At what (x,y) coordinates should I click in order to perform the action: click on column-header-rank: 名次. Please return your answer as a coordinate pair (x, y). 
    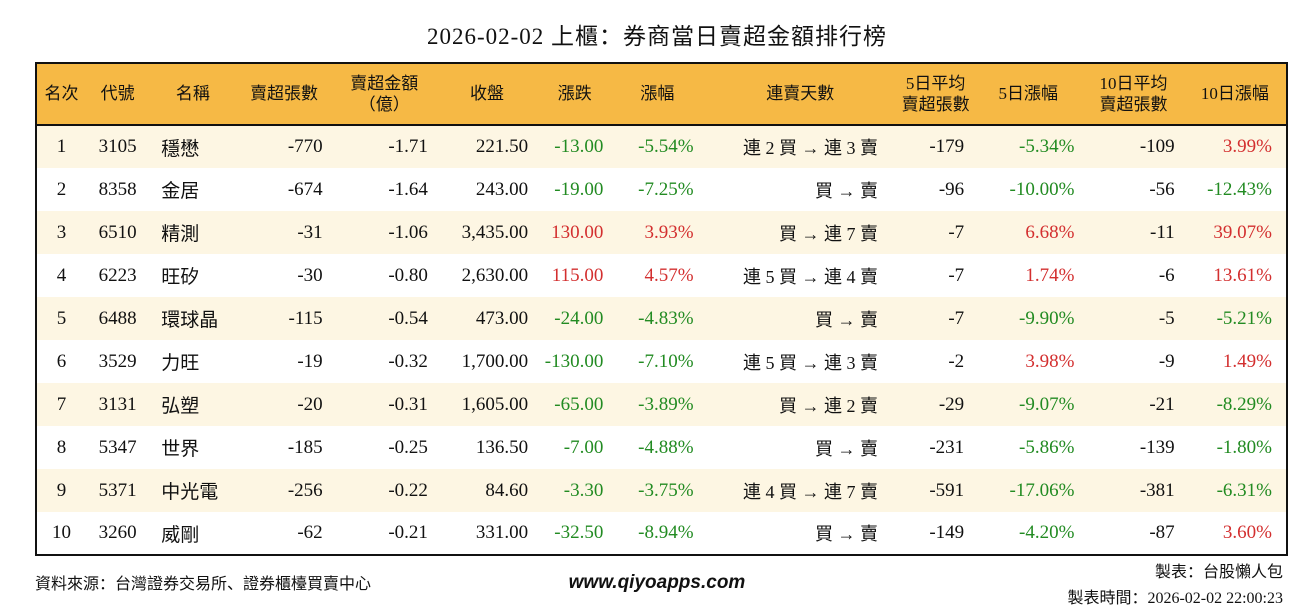
    Looking at the image, I should click on (61, 94).